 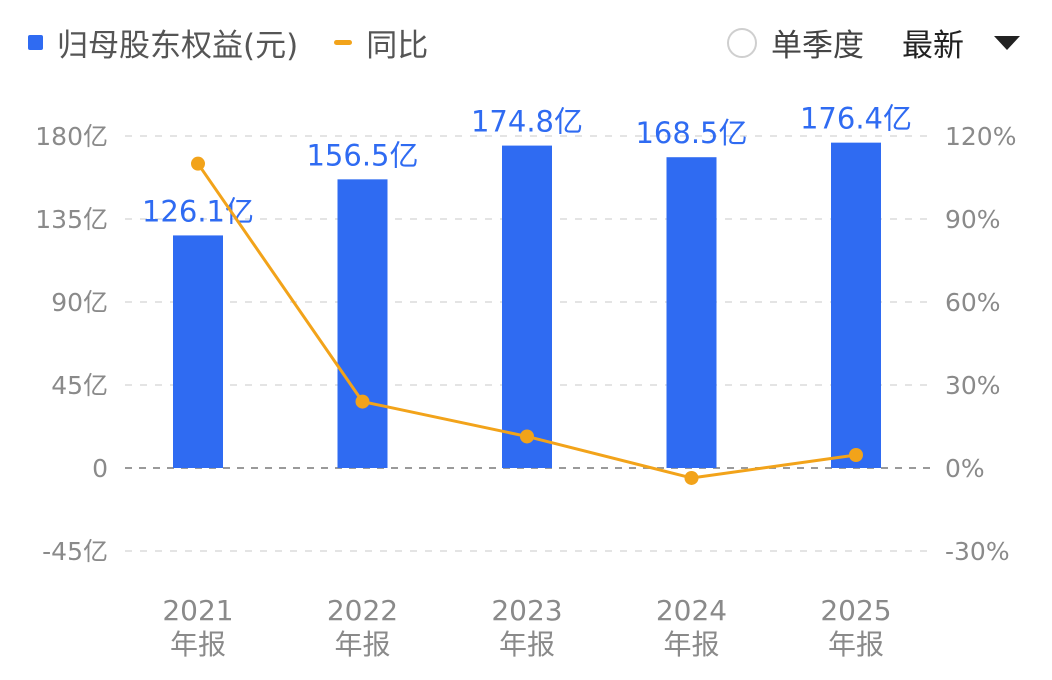 What do you see at coordinates (362, 610) in the screenshot?
I see `x-axis-year-label: 2022` at bounding box center [362, 610].